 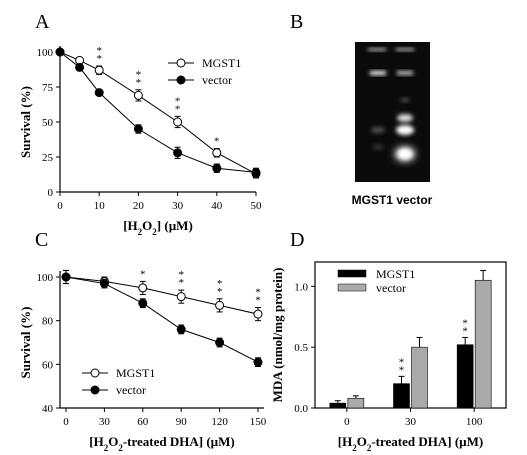 What do you see at coordinates (182, 422) in the screenshot?
I see `x-tick-label: 90` at bounding box center [182, 422].